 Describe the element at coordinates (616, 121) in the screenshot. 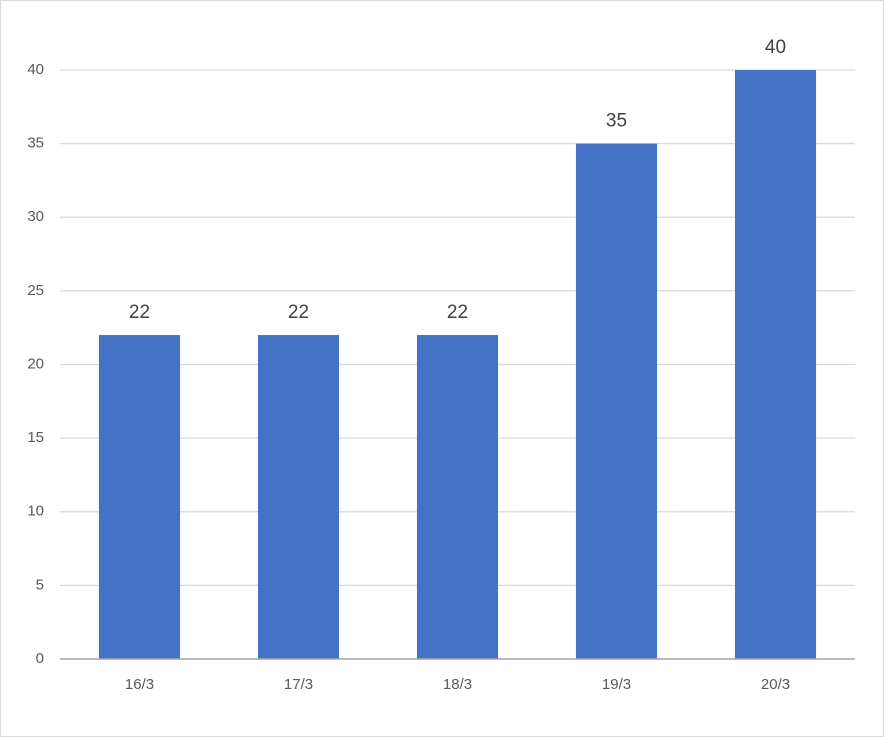

I see `data-label: 35` at that location.